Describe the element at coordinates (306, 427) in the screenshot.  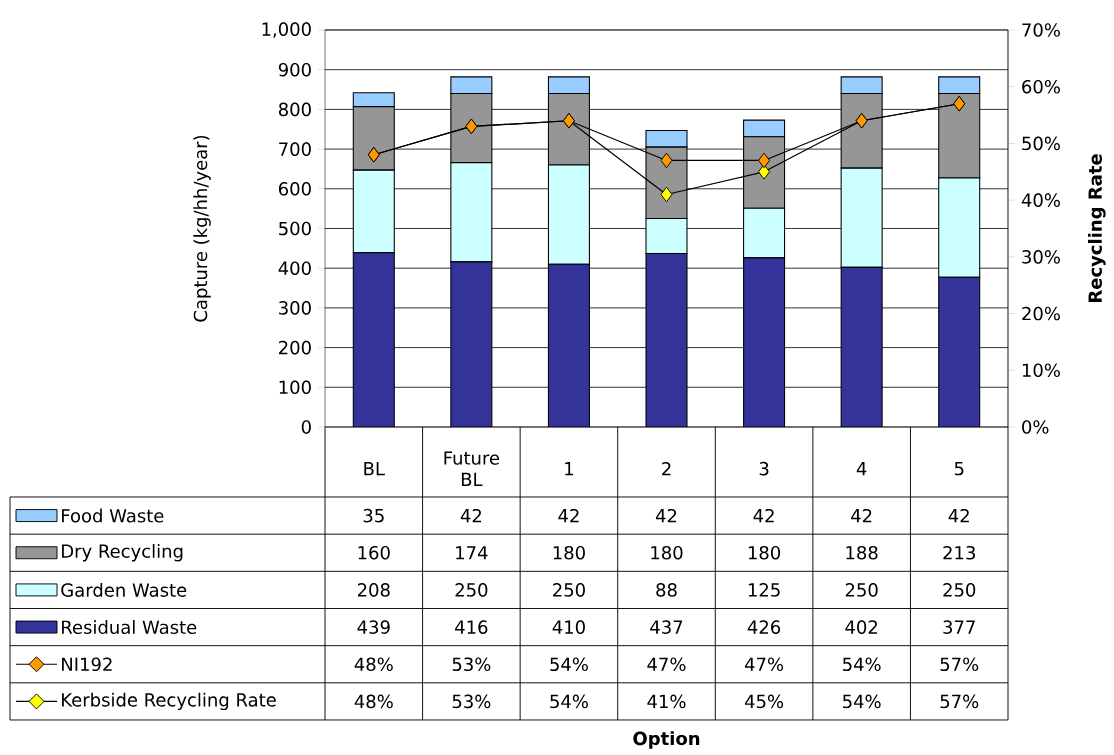
I see `y-tick-label: 0` at that location.